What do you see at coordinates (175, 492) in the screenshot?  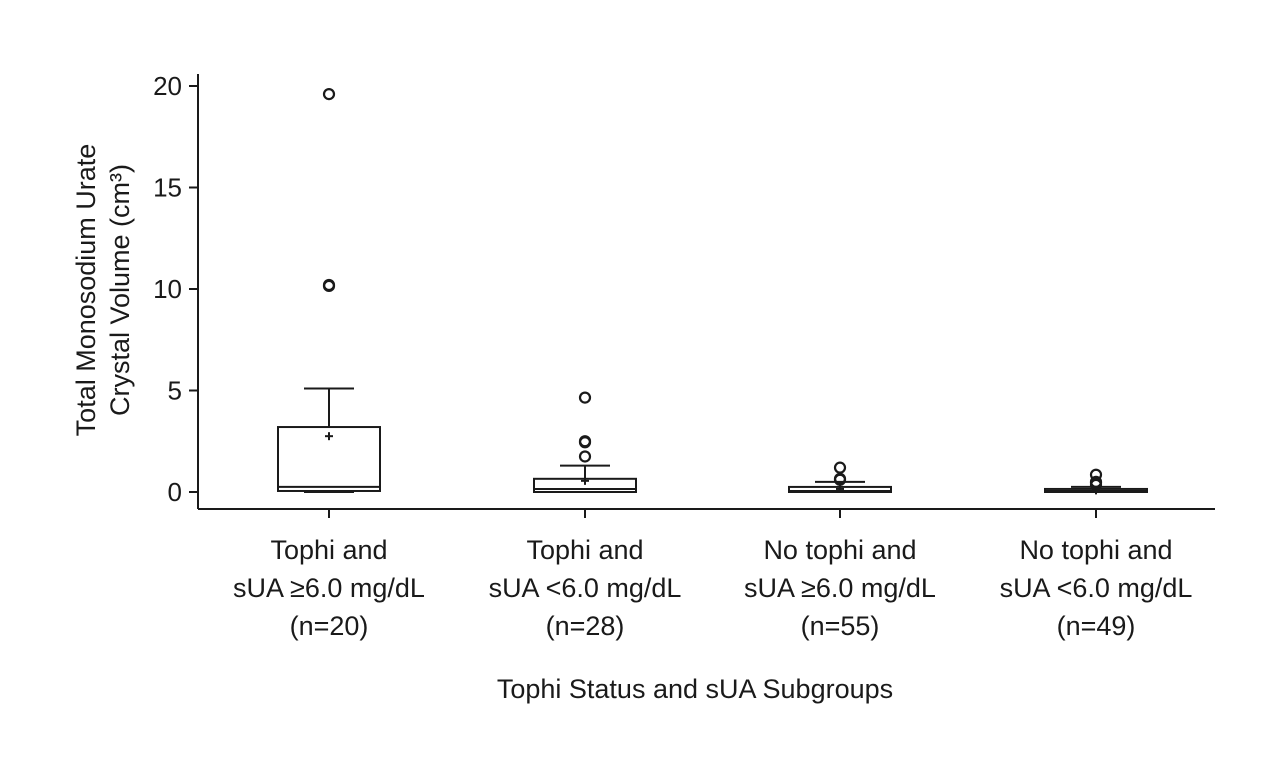 I see `y-tick-label: 0` at bounding box center [175, 492].